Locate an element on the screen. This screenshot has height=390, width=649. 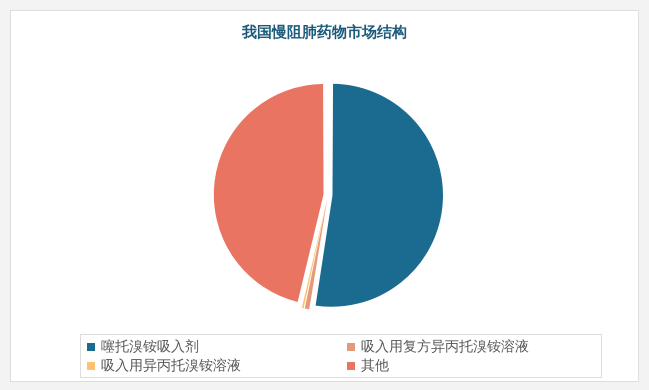
chart-title: 我国慢阻肺药物市场结构 is located at coordinates (324, 32).